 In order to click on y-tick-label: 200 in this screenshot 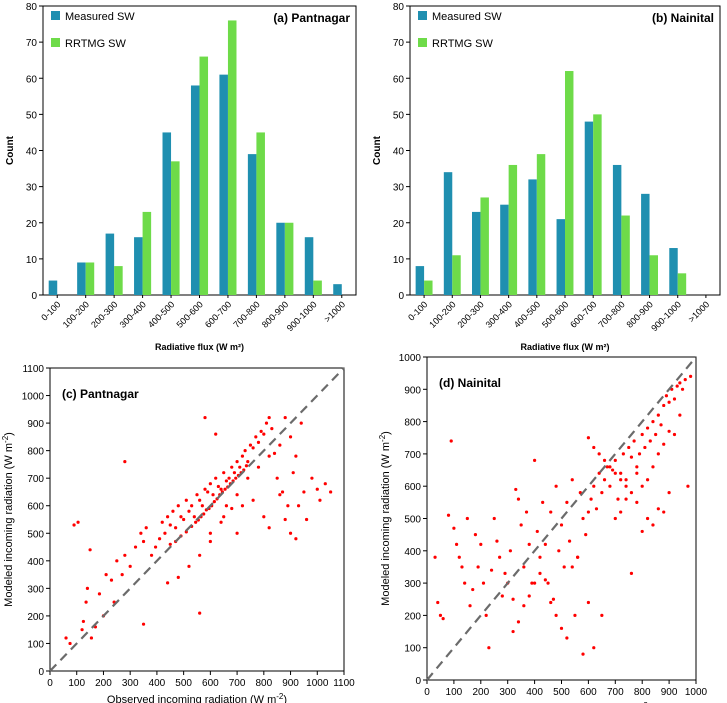, I will do `click(35, 617)`.